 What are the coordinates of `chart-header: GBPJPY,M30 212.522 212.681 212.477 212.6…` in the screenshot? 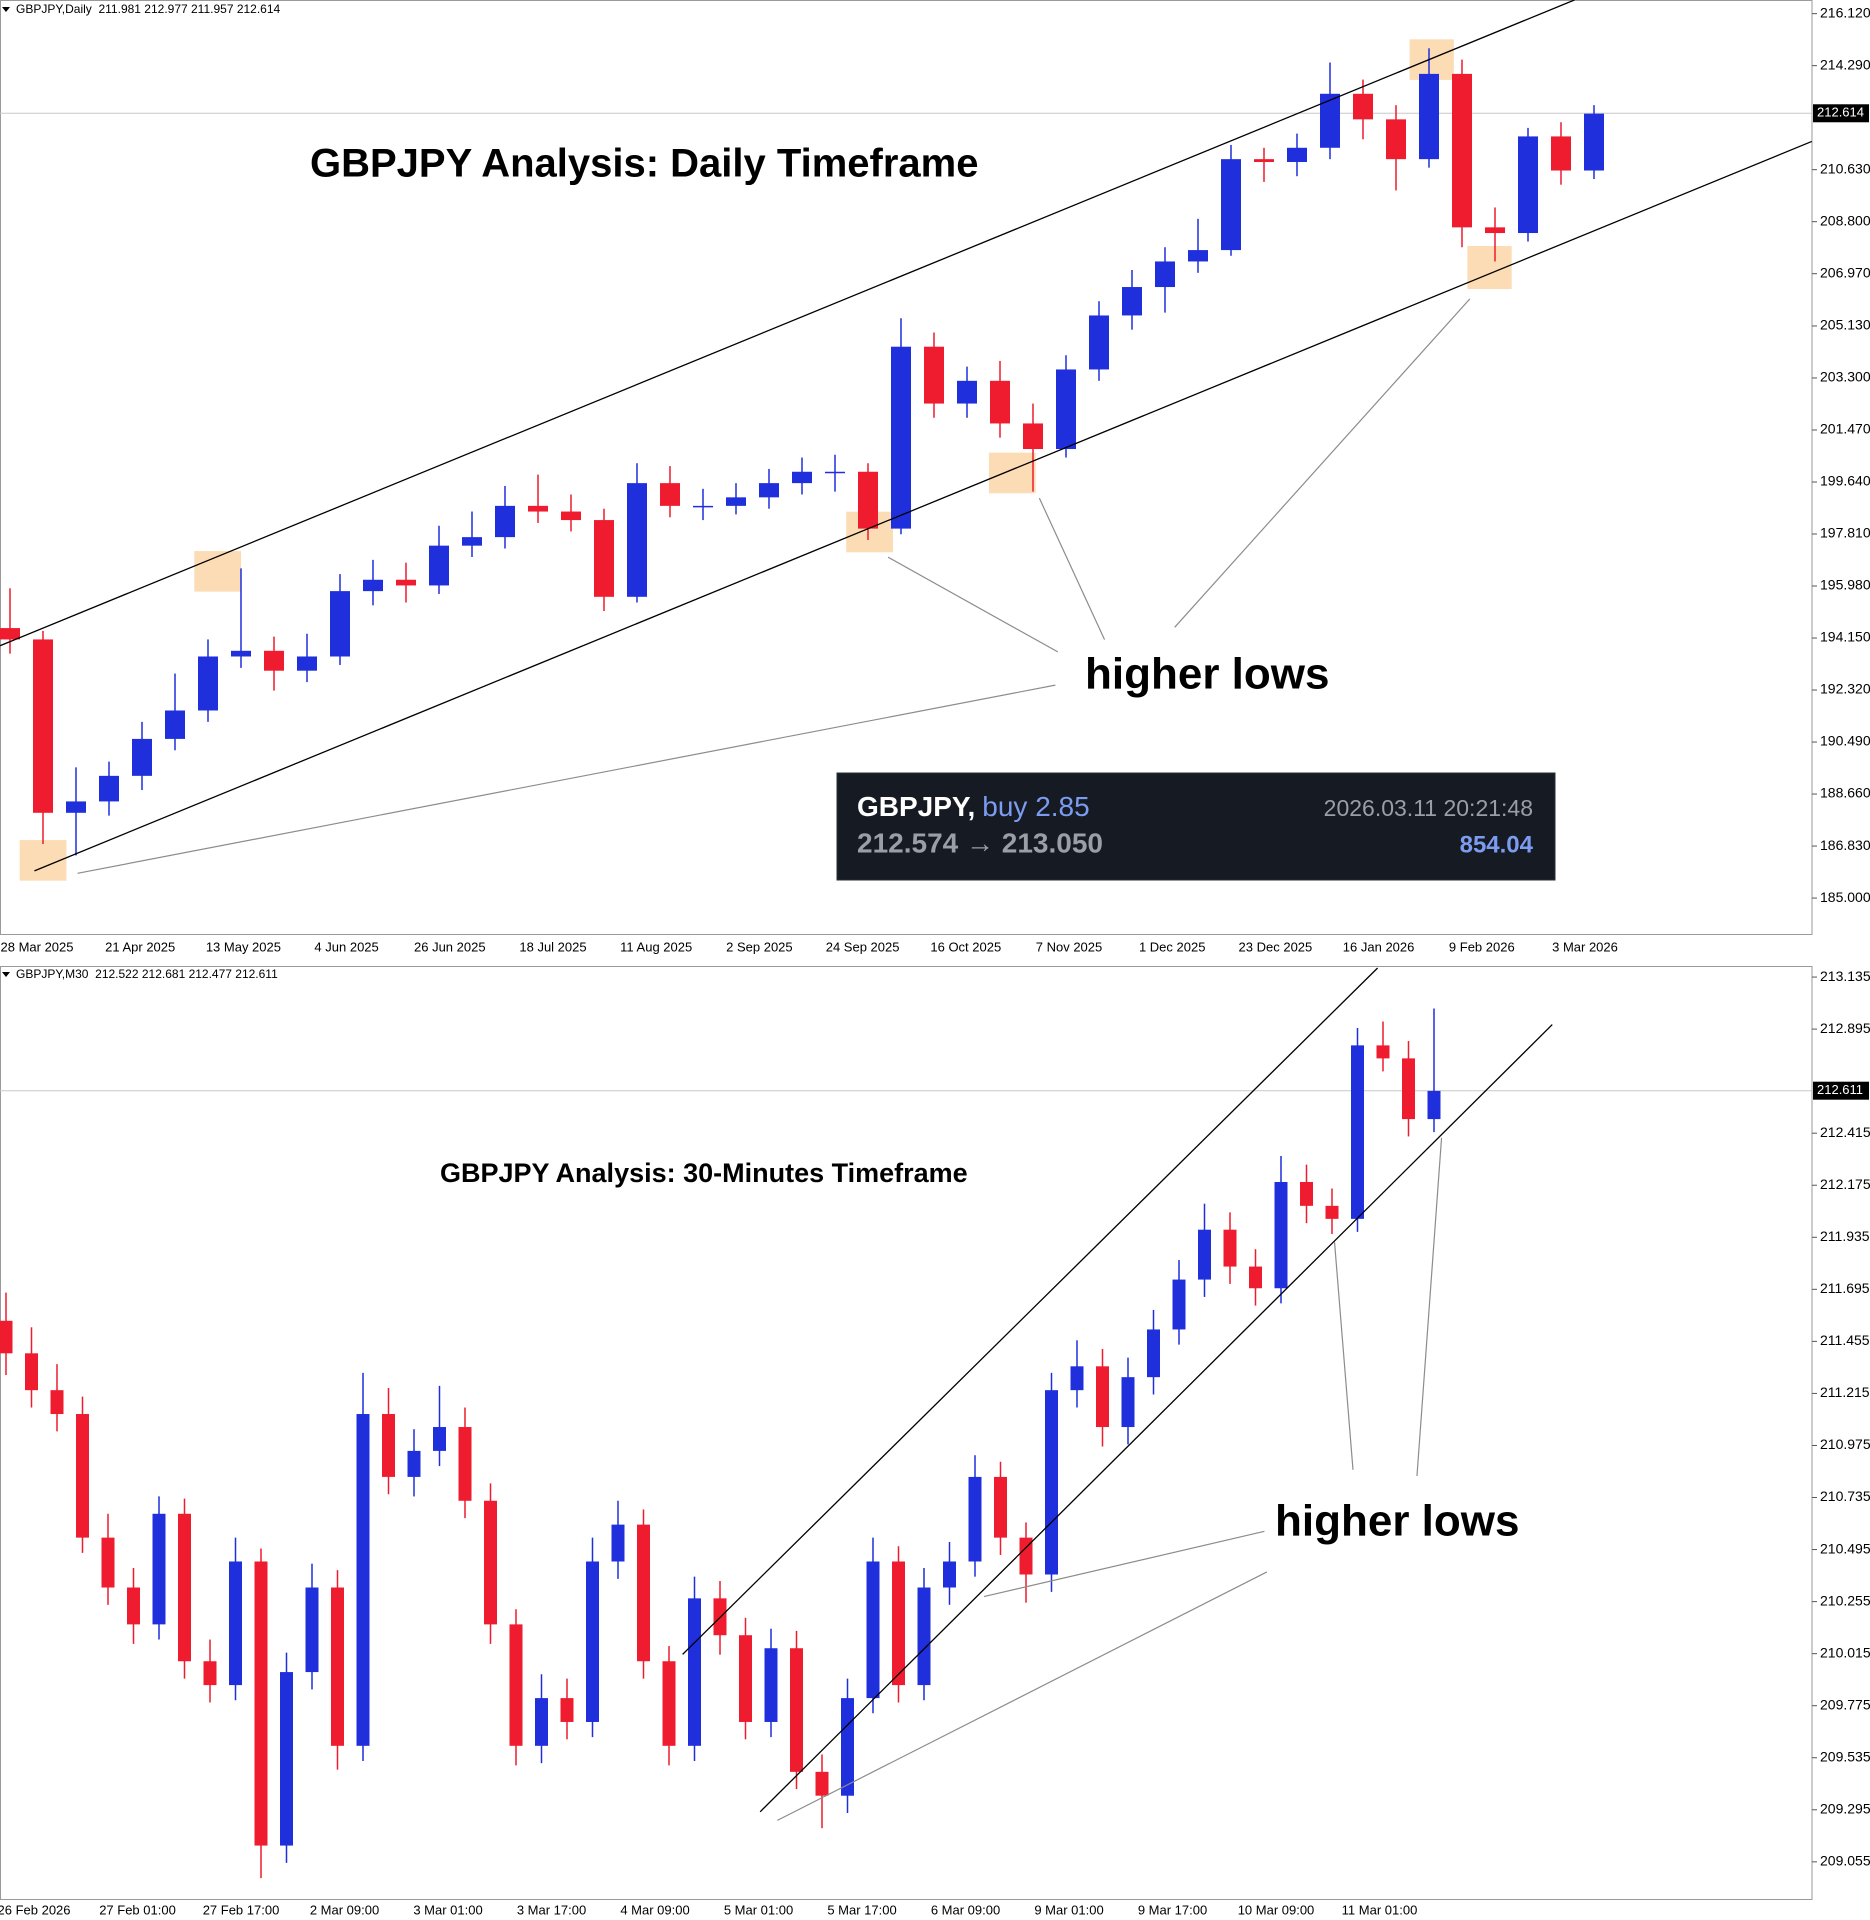 It's located at (147, 974).